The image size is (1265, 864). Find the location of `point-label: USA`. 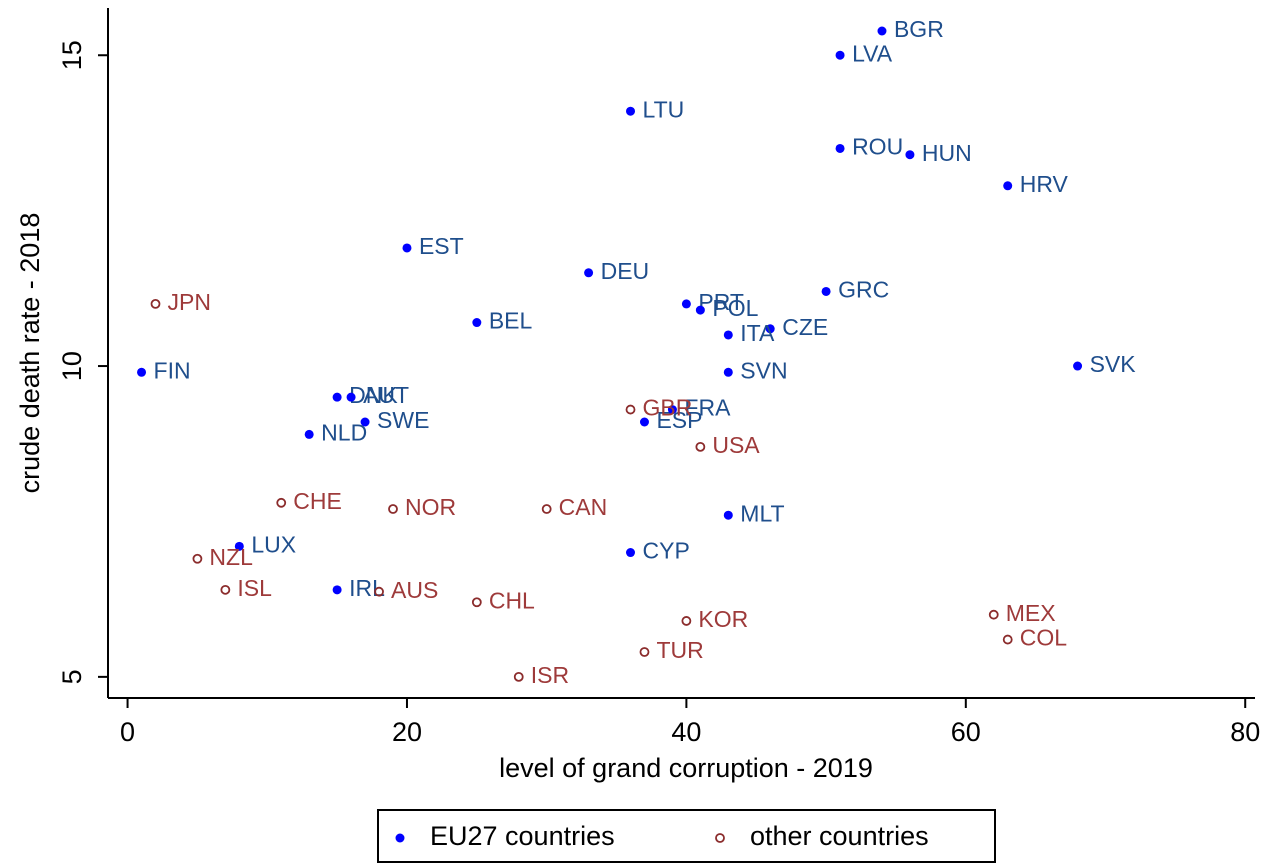

point-label: USA is located at coordinates (736, 445).